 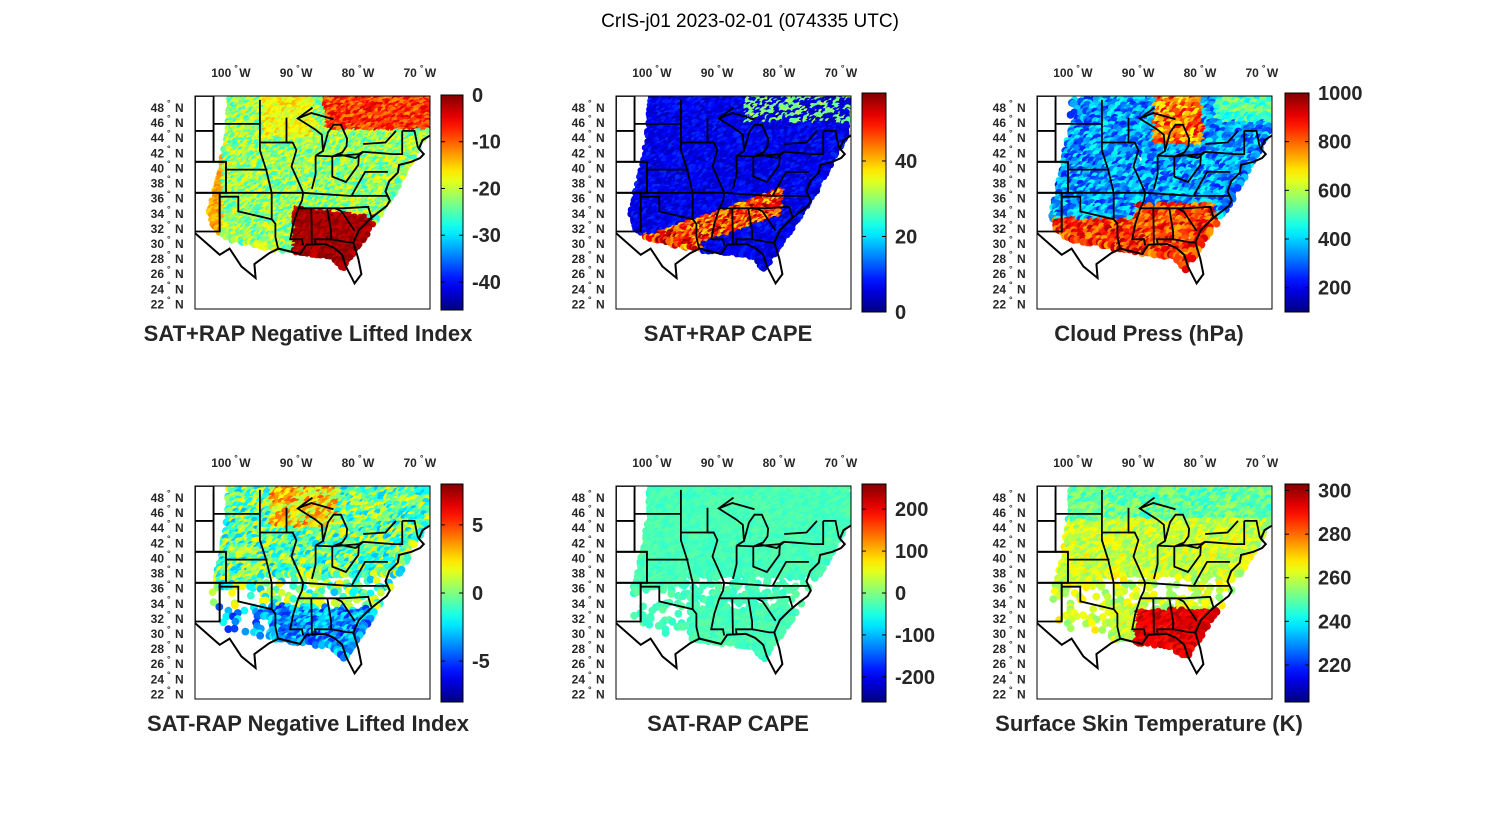 What do you see at coordinates (486, 143) in the screenshot?
I see `colorbar-tick-label: -10` at bounding box center [486, 143].